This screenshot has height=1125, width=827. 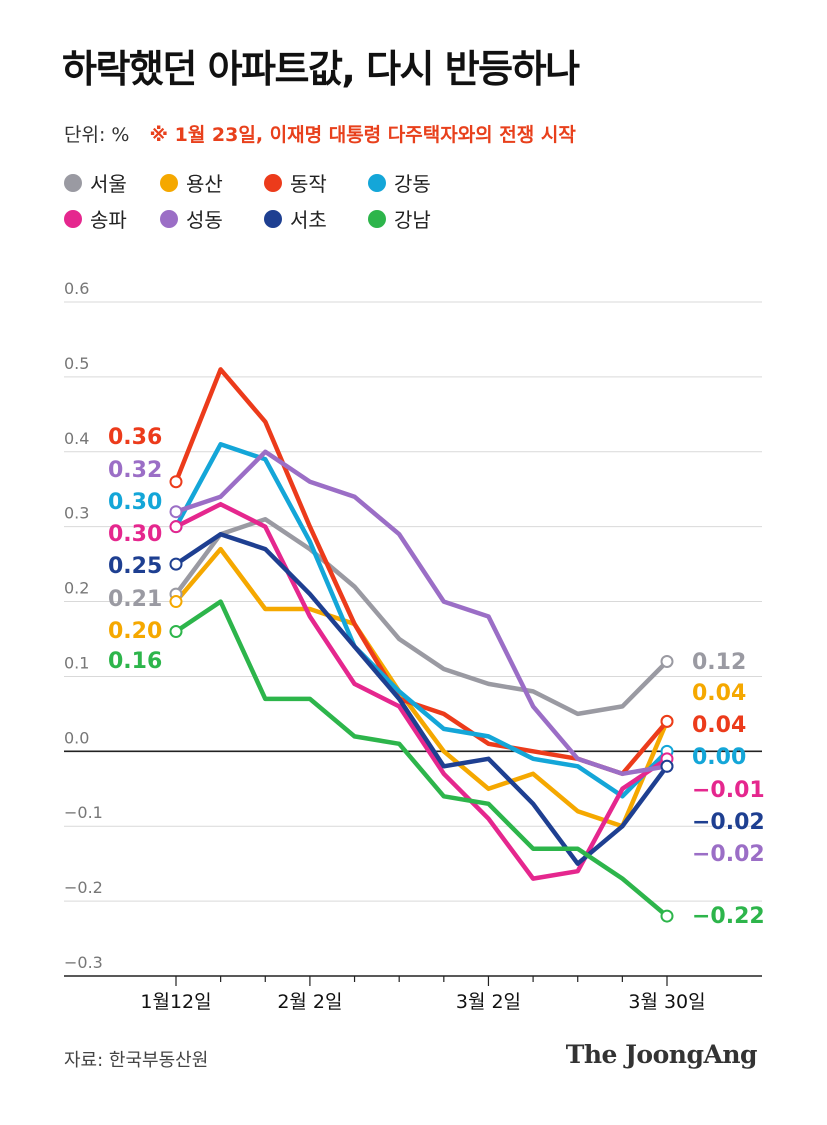 What do you see at coordinates (83, 887) in the screenshot?
I see `y-tick-label: −0.2` at bounding box center [83, 887].